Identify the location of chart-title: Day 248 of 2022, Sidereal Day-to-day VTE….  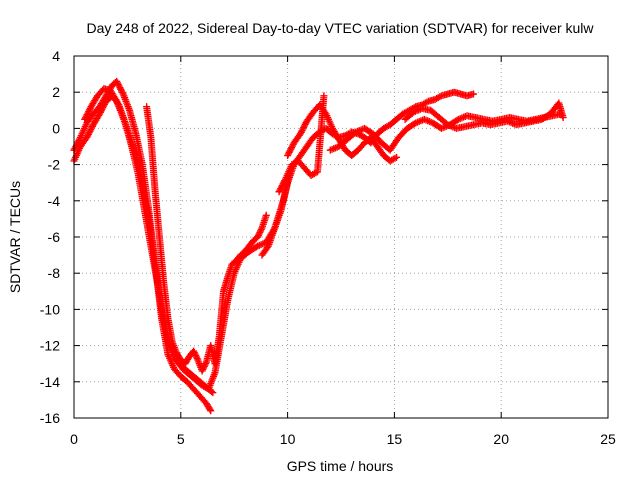
(340, 28).